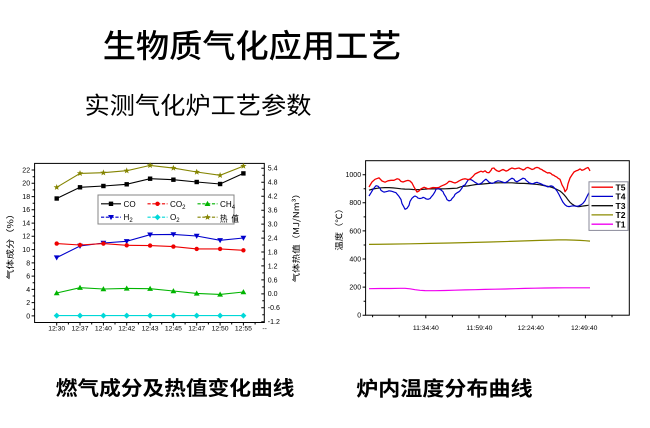 The height and width of the screenshot is (428, 650). I want to click on svg-text: 200, so click(355, 288).